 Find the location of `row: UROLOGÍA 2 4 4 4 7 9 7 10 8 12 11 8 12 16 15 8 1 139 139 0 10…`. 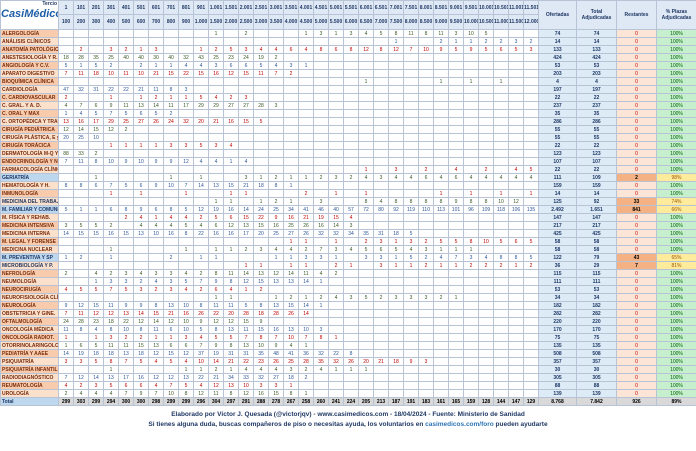

row: UROLOGÍA 2 4 4 4 7 9 7 10 8 12 11 8 12 16 15 8 1 139 139 0 10… is located at coordinates (348, 393).